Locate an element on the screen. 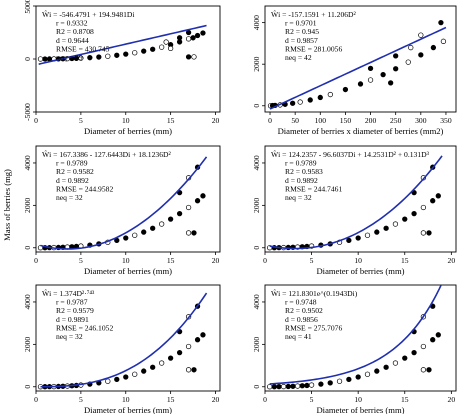 Image resolution: width=474 pixels, height=414 pixels. fit-equation: Ŵi = -157.1591 + 11.206D² is located at coordinates (314, 14).